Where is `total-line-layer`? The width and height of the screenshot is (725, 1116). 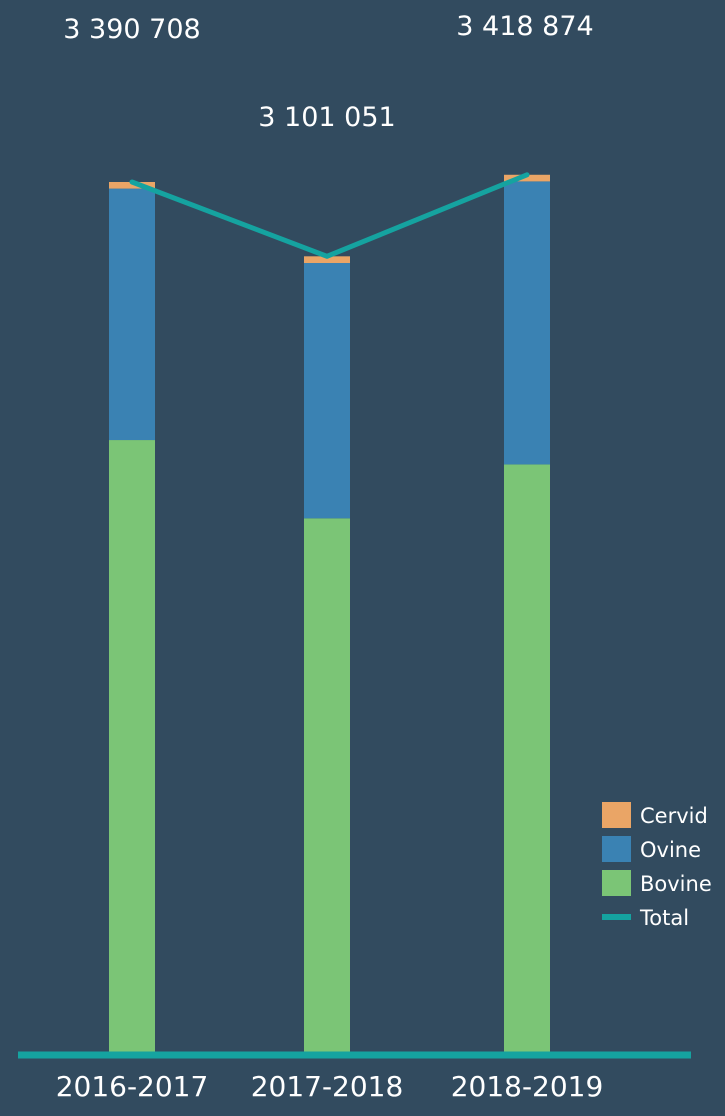 total-line-layer is located at coordinates (329, 215).